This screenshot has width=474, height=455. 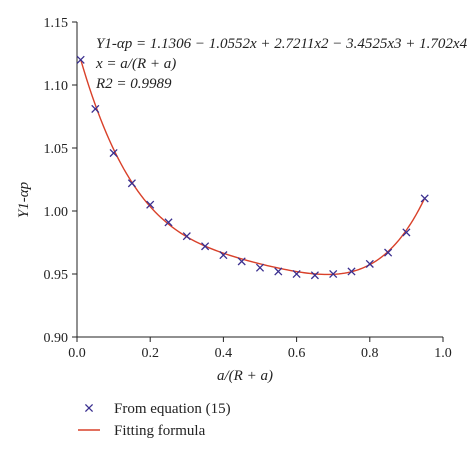 I want to click on x-tick-label: 1.0, so click(x=443, y=353).